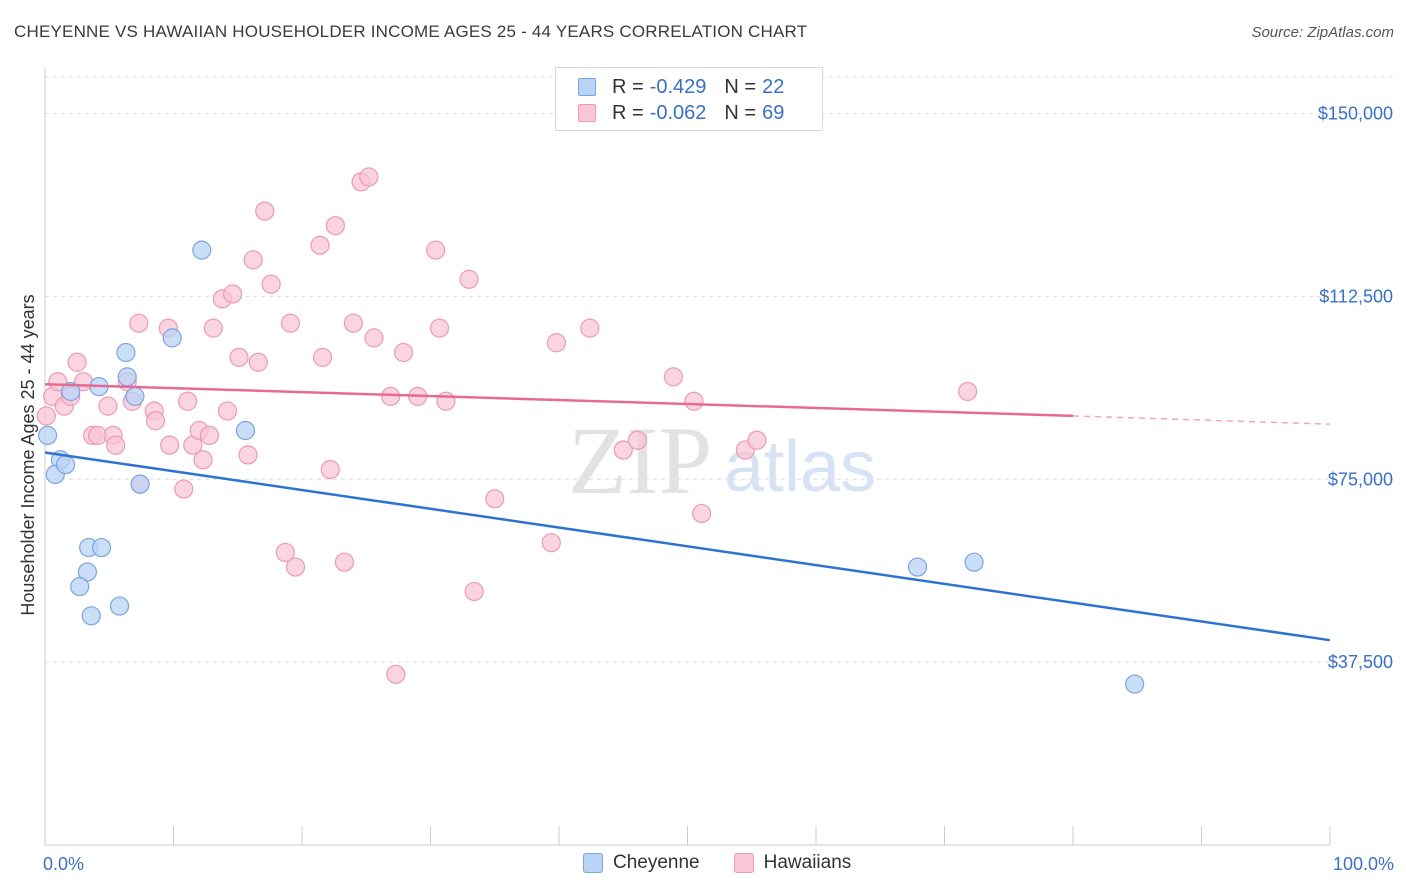 Image resolution: width=1406 pixels, height=892 pixels. I want to click on cheyenne-n-value: 22, so click(773, 86).